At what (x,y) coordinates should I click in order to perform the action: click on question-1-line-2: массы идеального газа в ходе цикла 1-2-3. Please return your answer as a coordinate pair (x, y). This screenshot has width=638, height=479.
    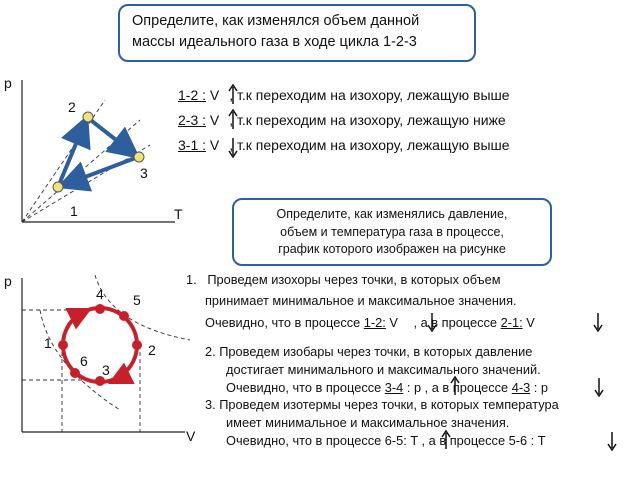
    Looking at the image, I should click on (274, 42).